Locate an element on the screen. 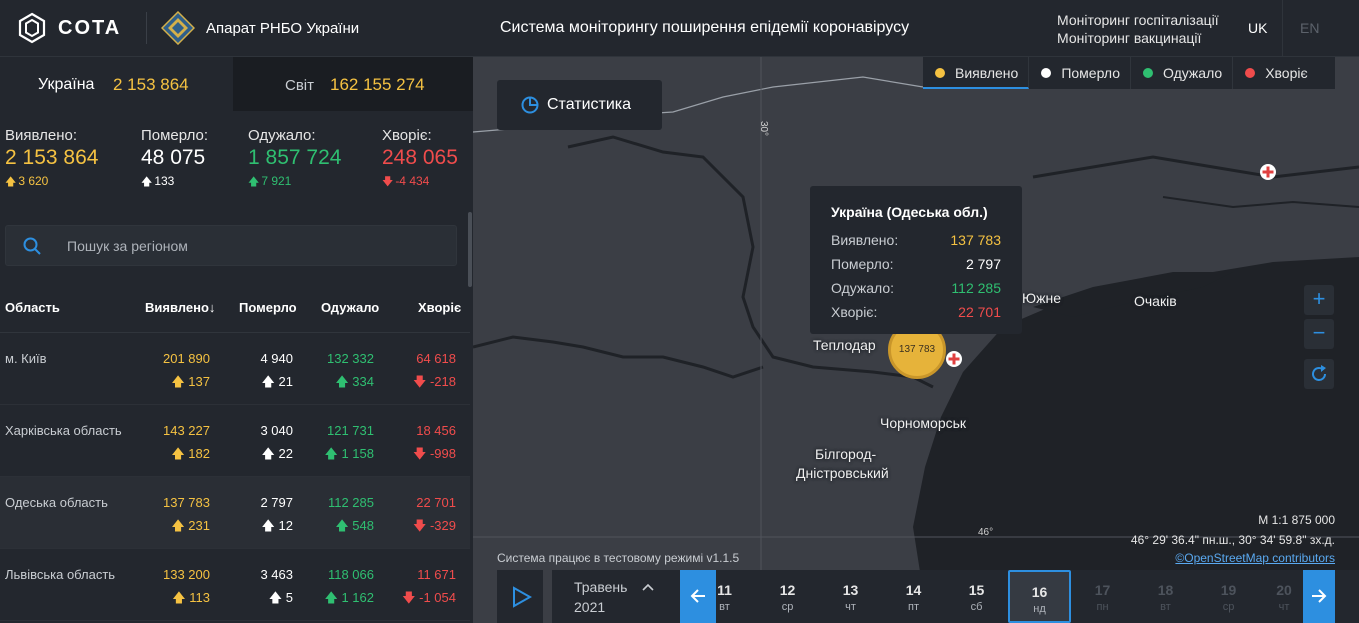 This screenshot has height=623, width=1359. row-recovered: 132 332 🡅 334 is located at coordinates (350, 373).